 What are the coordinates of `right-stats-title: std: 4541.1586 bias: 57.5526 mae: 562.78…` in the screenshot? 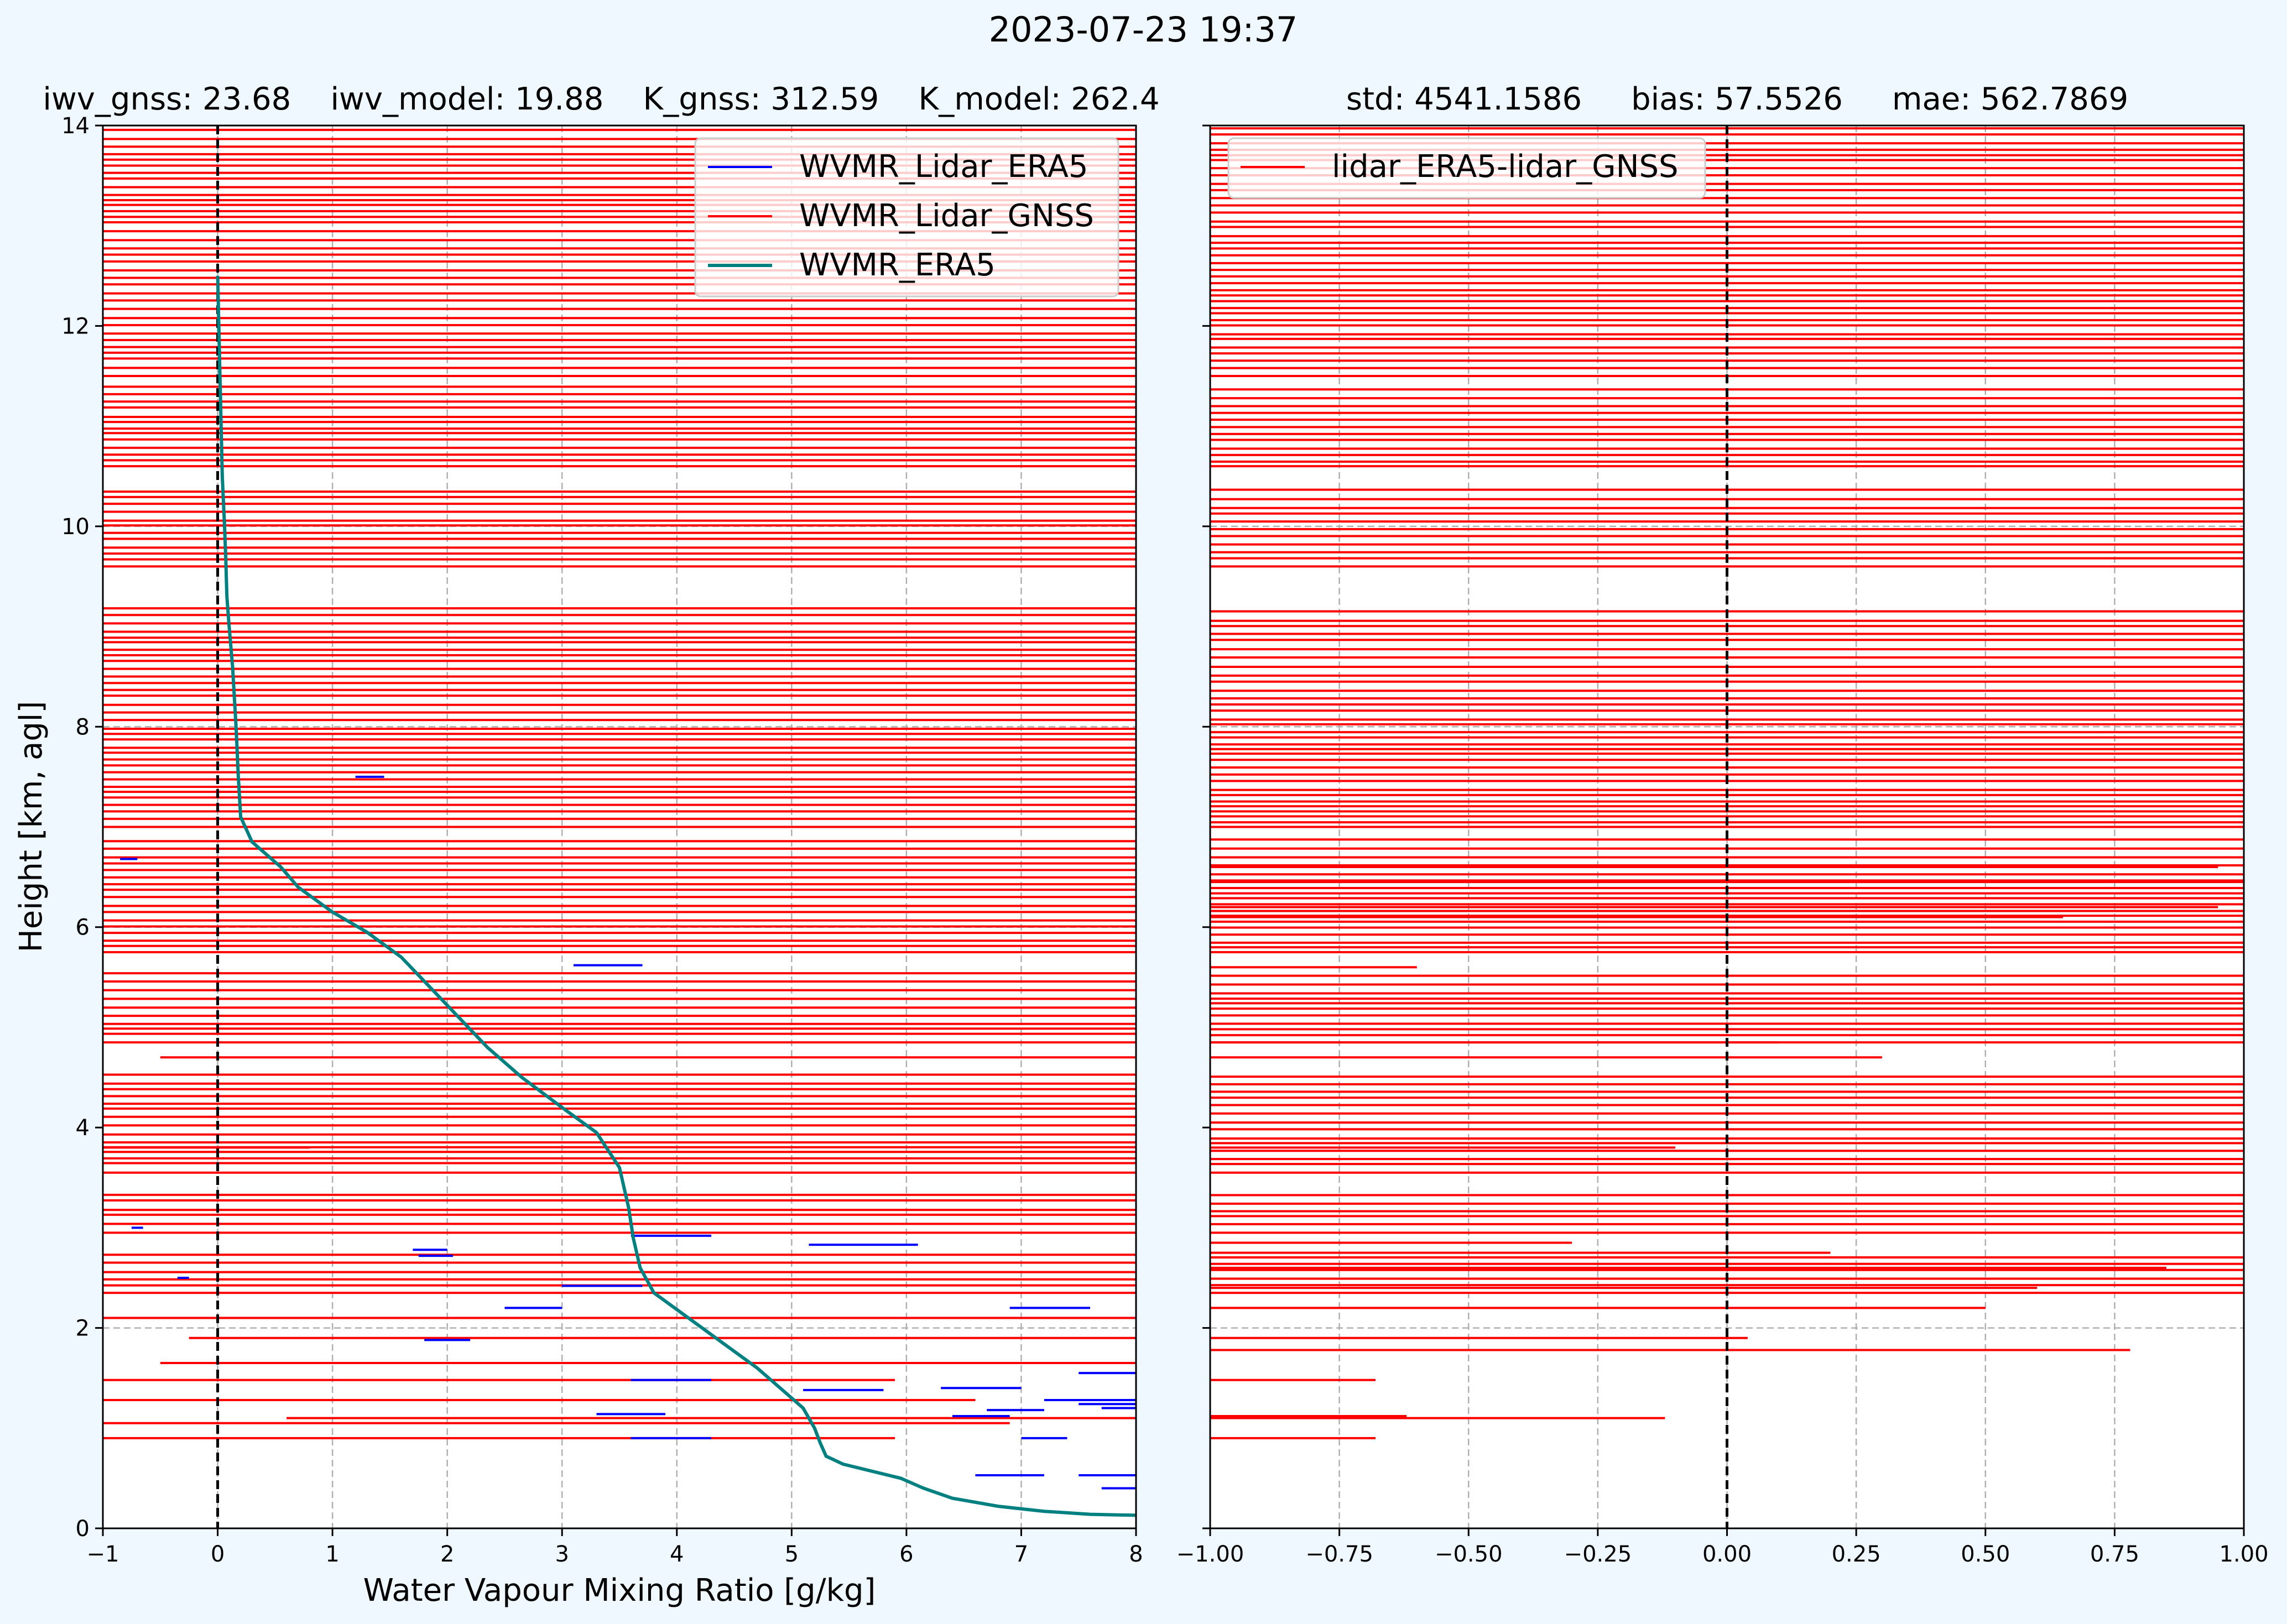 It's located at (1737, 99).